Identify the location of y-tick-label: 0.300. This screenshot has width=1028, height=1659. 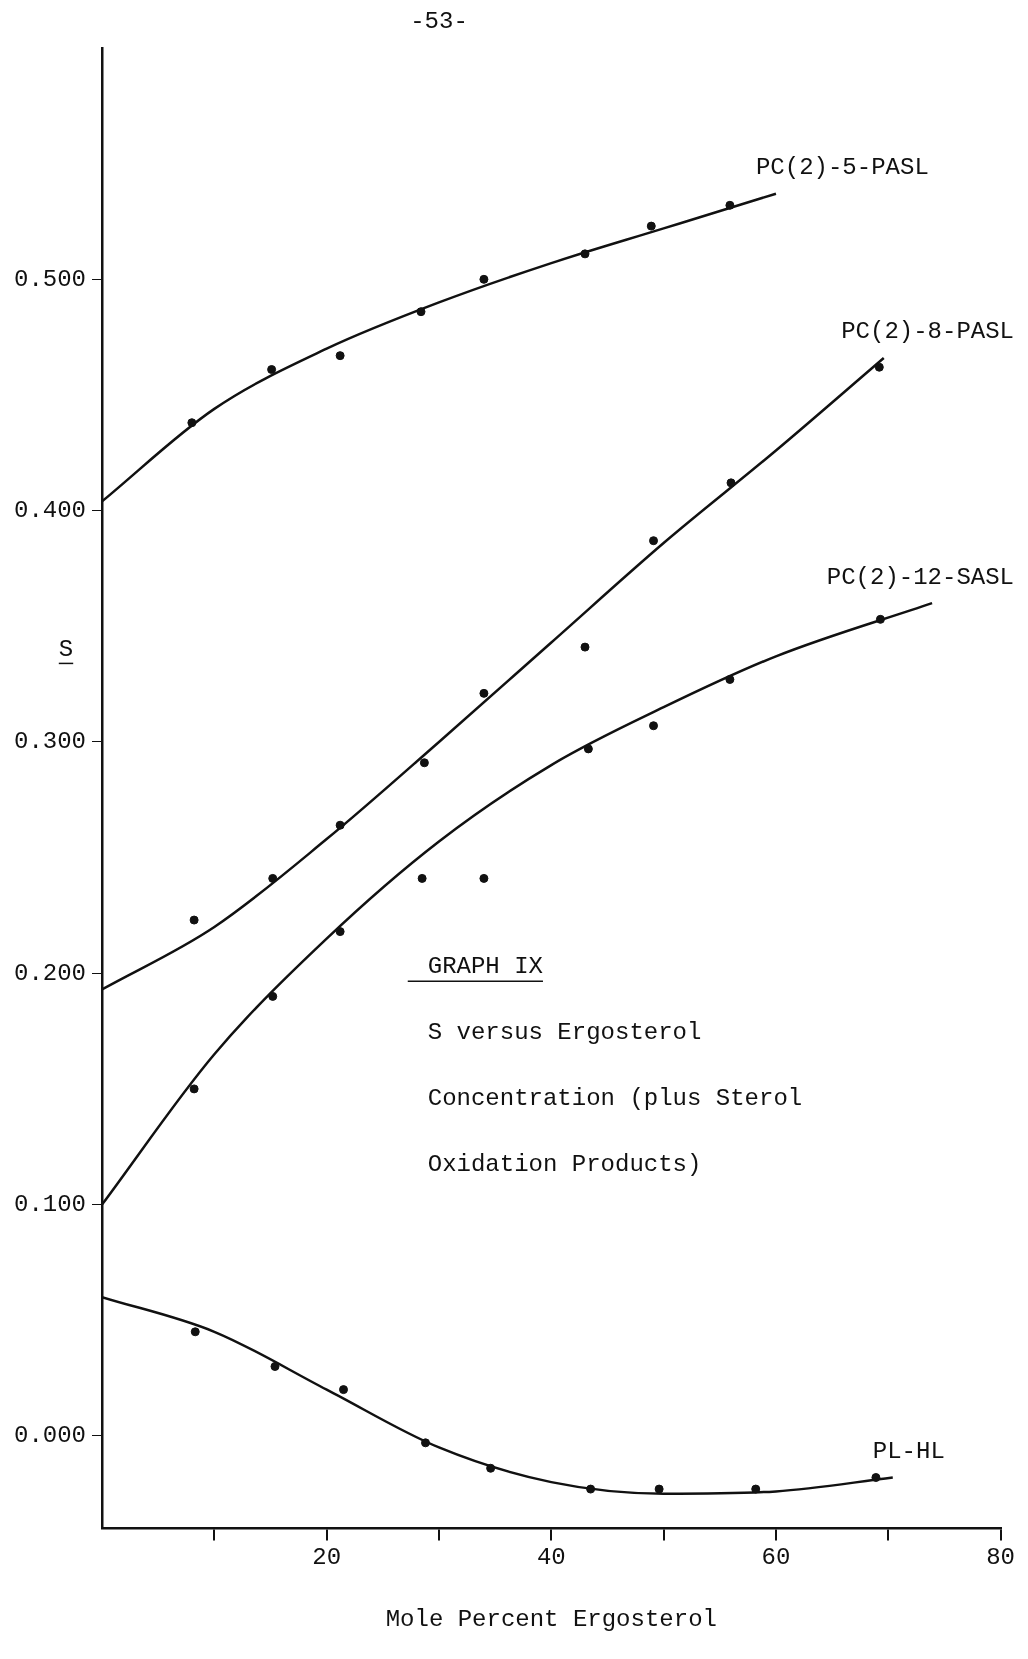
(50, 742).